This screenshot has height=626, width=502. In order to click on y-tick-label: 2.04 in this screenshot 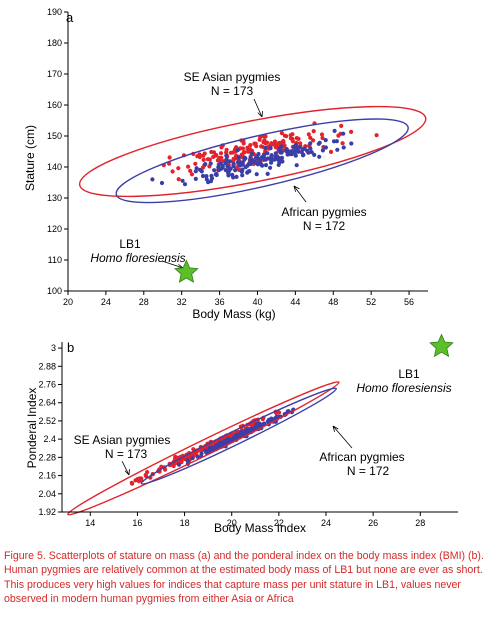, I will do `click(47, 494)`.